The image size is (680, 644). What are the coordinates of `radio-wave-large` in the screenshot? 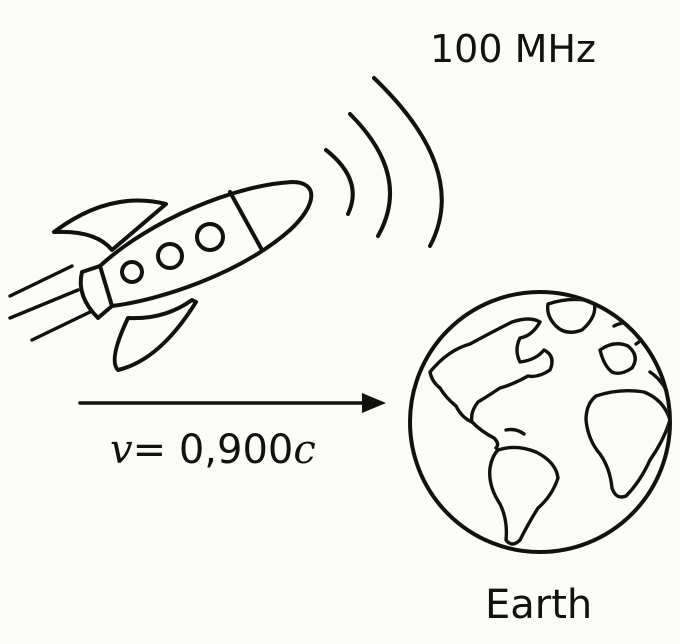 It's located at (408, 162).